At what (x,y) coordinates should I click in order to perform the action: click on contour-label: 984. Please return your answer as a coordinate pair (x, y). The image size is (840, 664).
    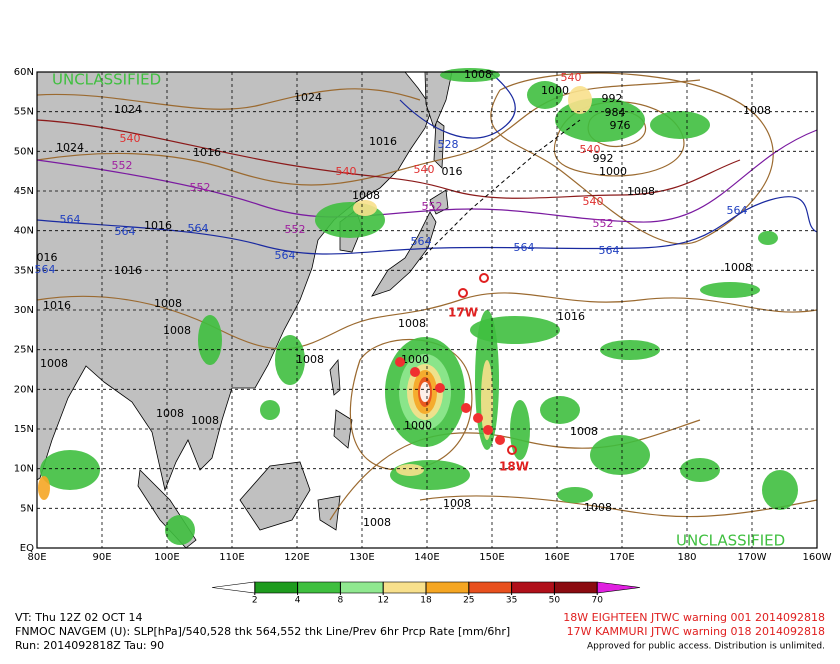
    Looking at the image, I should click on (615, 112).